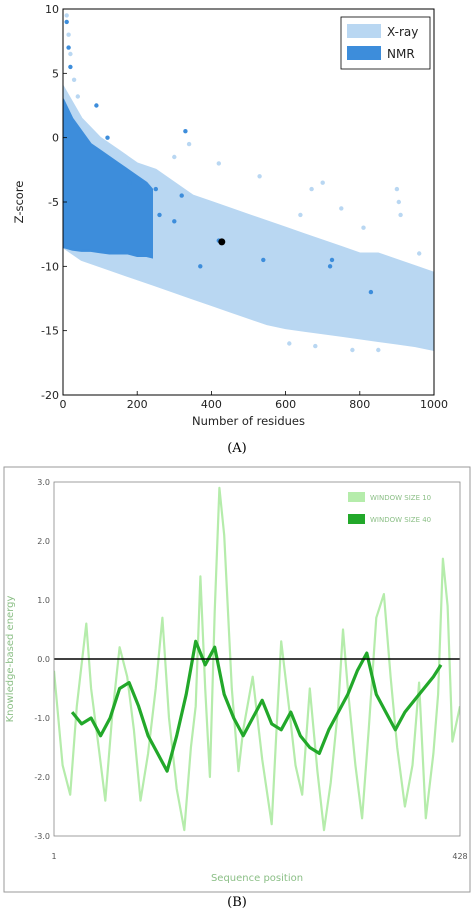  Describe the element at coordinates (401, 54) in the screenshot. I see `legend-label-nmr: NMR` at that location.